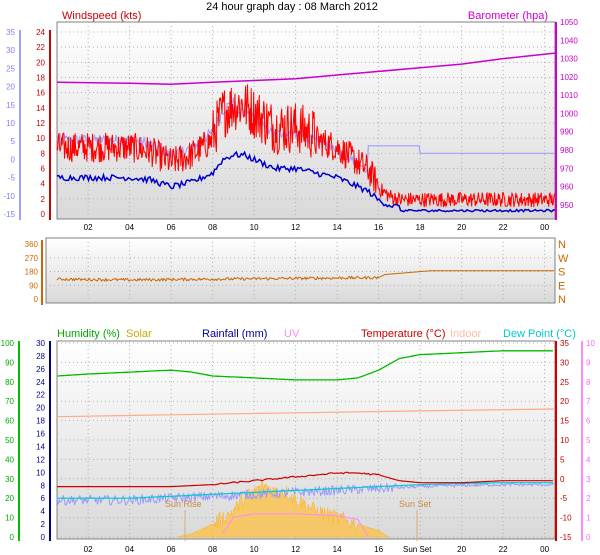 The height and width of the screenshot is (555, 600). Describe the element at coordinates (10, 68) in the screenshot. I see `wind-outer-tick: 25` at that location.